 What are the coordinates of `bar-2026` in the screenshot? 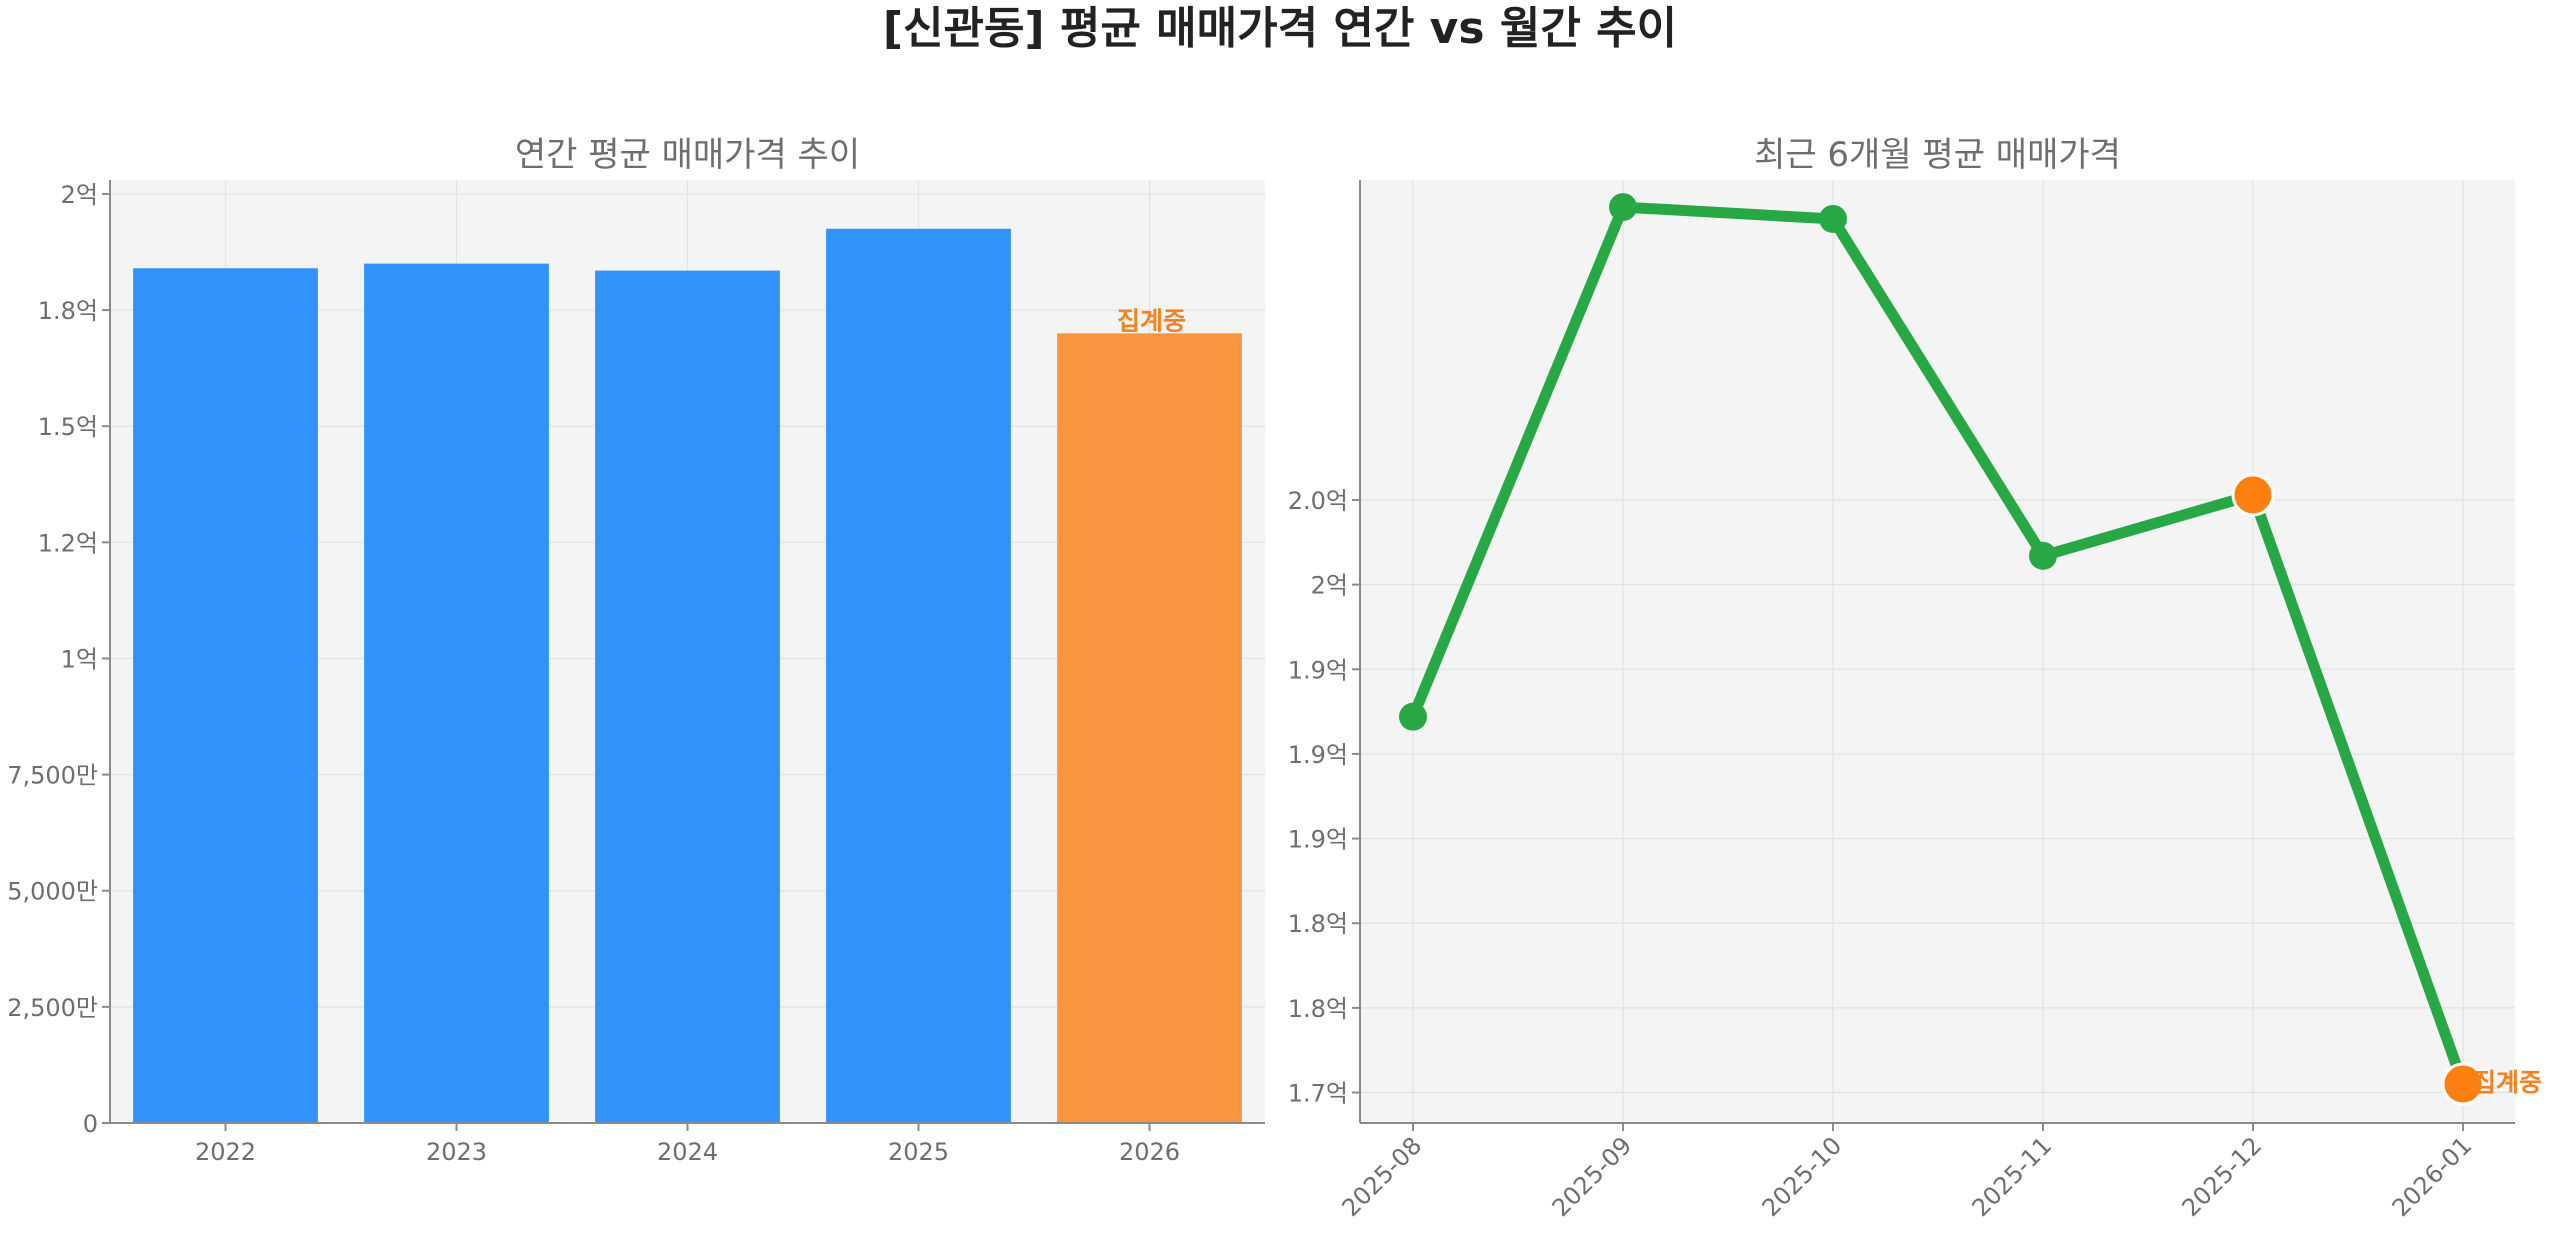 It's located at (1149, 728).